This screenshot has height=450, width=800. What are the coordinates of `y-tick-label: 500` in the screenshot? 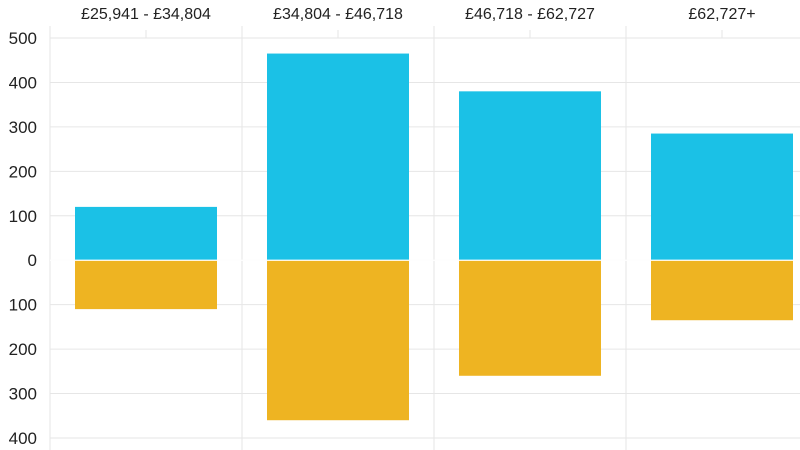 It's located at (23, 38).